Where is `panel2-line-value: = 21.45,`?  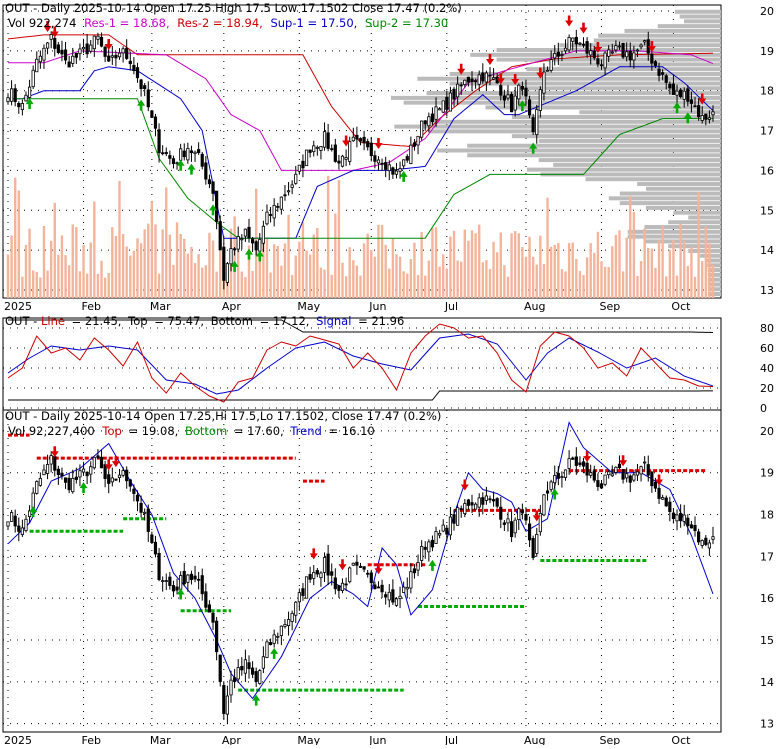
panel2-line-value: = 21.45, is located at coordinates (97, 321).